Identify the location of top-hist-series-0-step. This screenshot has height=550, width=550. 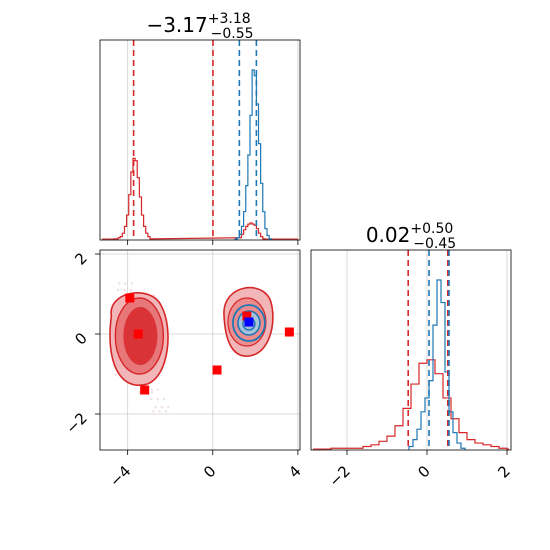
(189, 198).